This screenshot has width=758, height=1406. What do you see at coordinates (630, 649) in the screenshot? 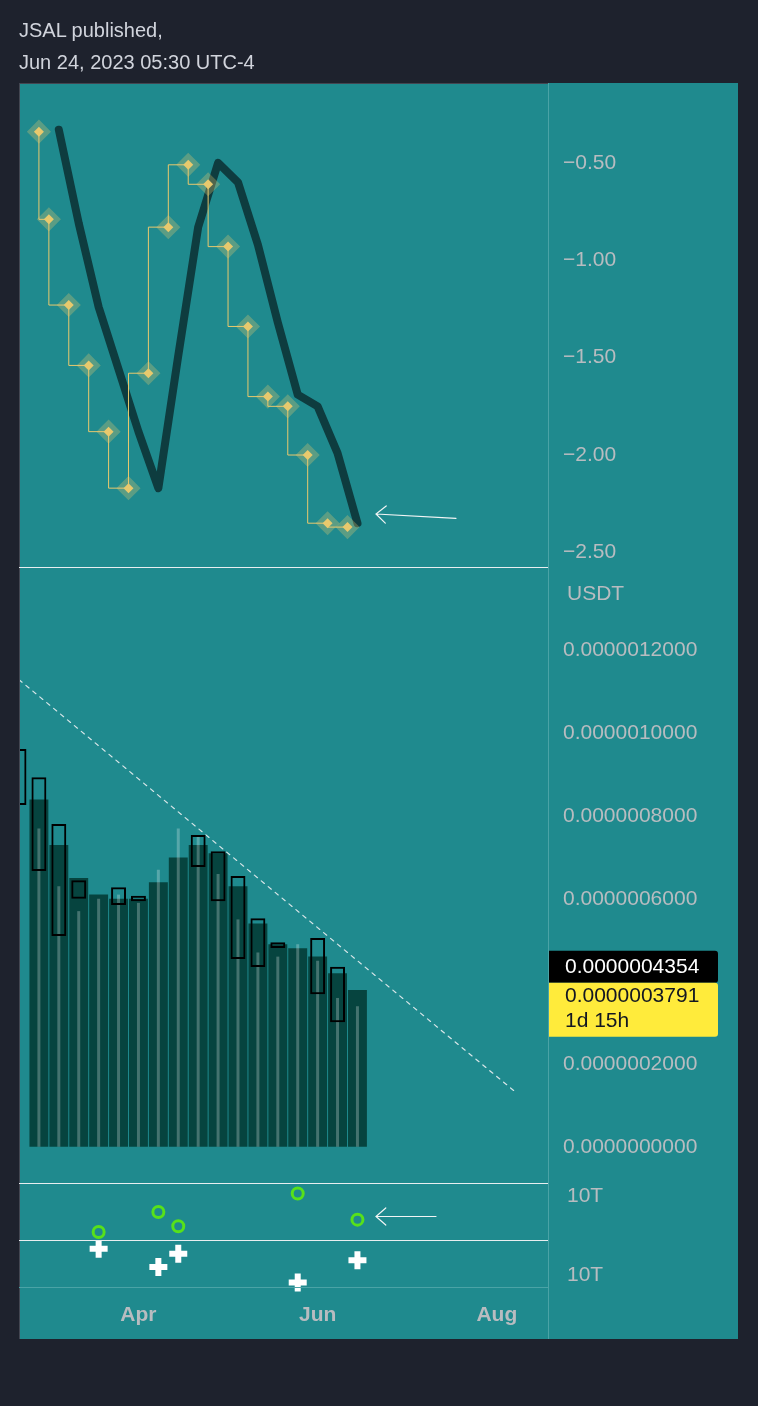
I see `y-tick-label: 0.0000012000` at bounding box center [630, 649].